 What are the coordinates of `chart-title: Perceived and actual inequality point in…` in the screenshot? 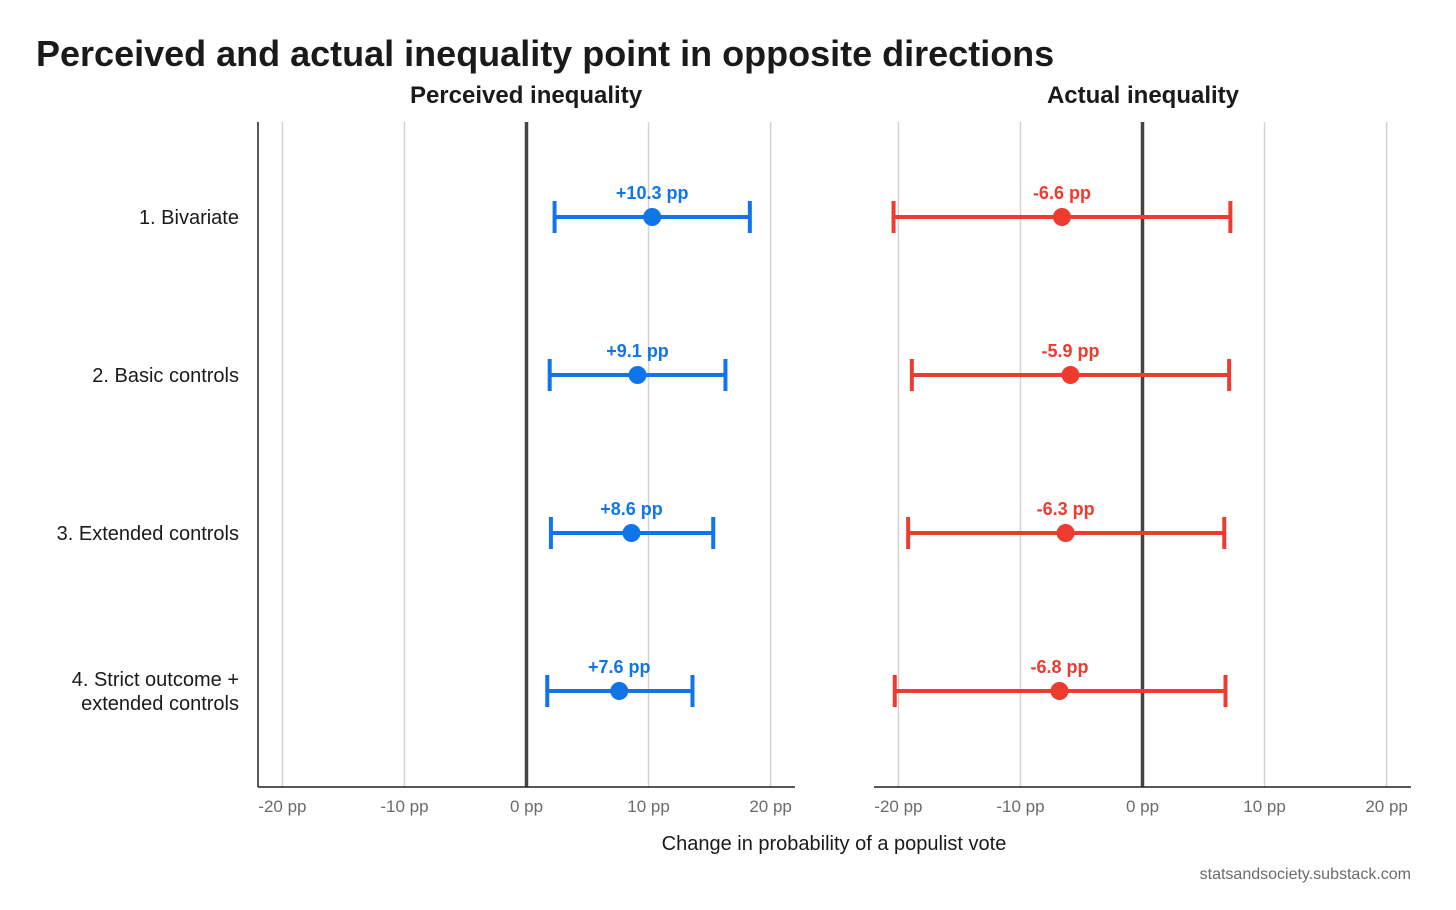 It's located at (545, 53).